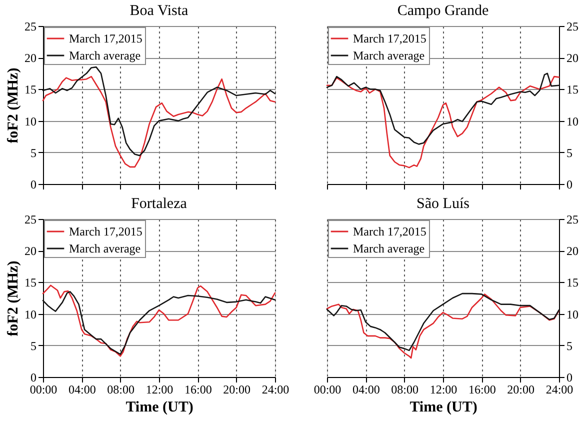  What do you see at coordinates (159, 11) in the screenshot?
I see `chart-title: Boa Vista` at bounding box center [159, 11].